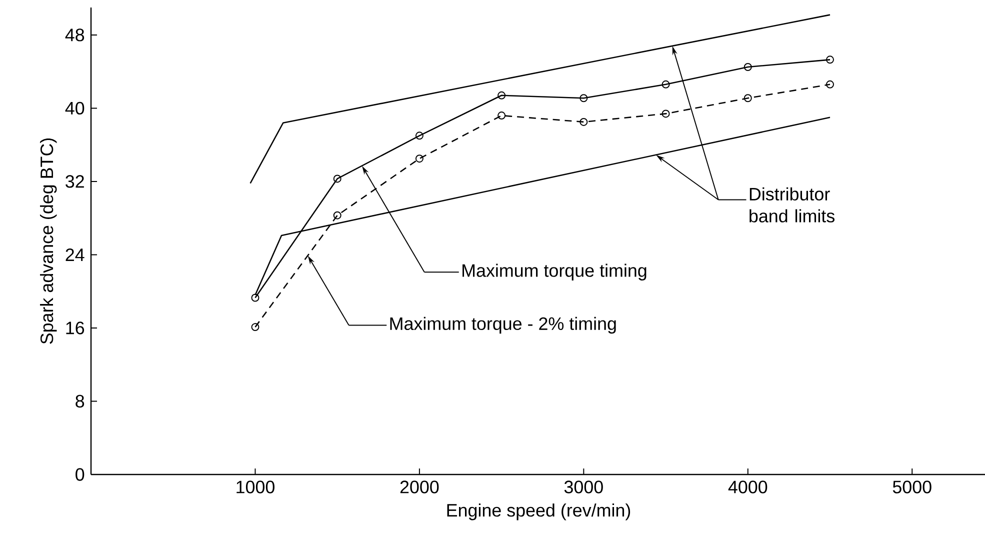 The width and height of the screenshot is (985, 548). Describe the element at coordinates (75, 254) in the screenshot. I see `y-tick-label: 24` at that location.